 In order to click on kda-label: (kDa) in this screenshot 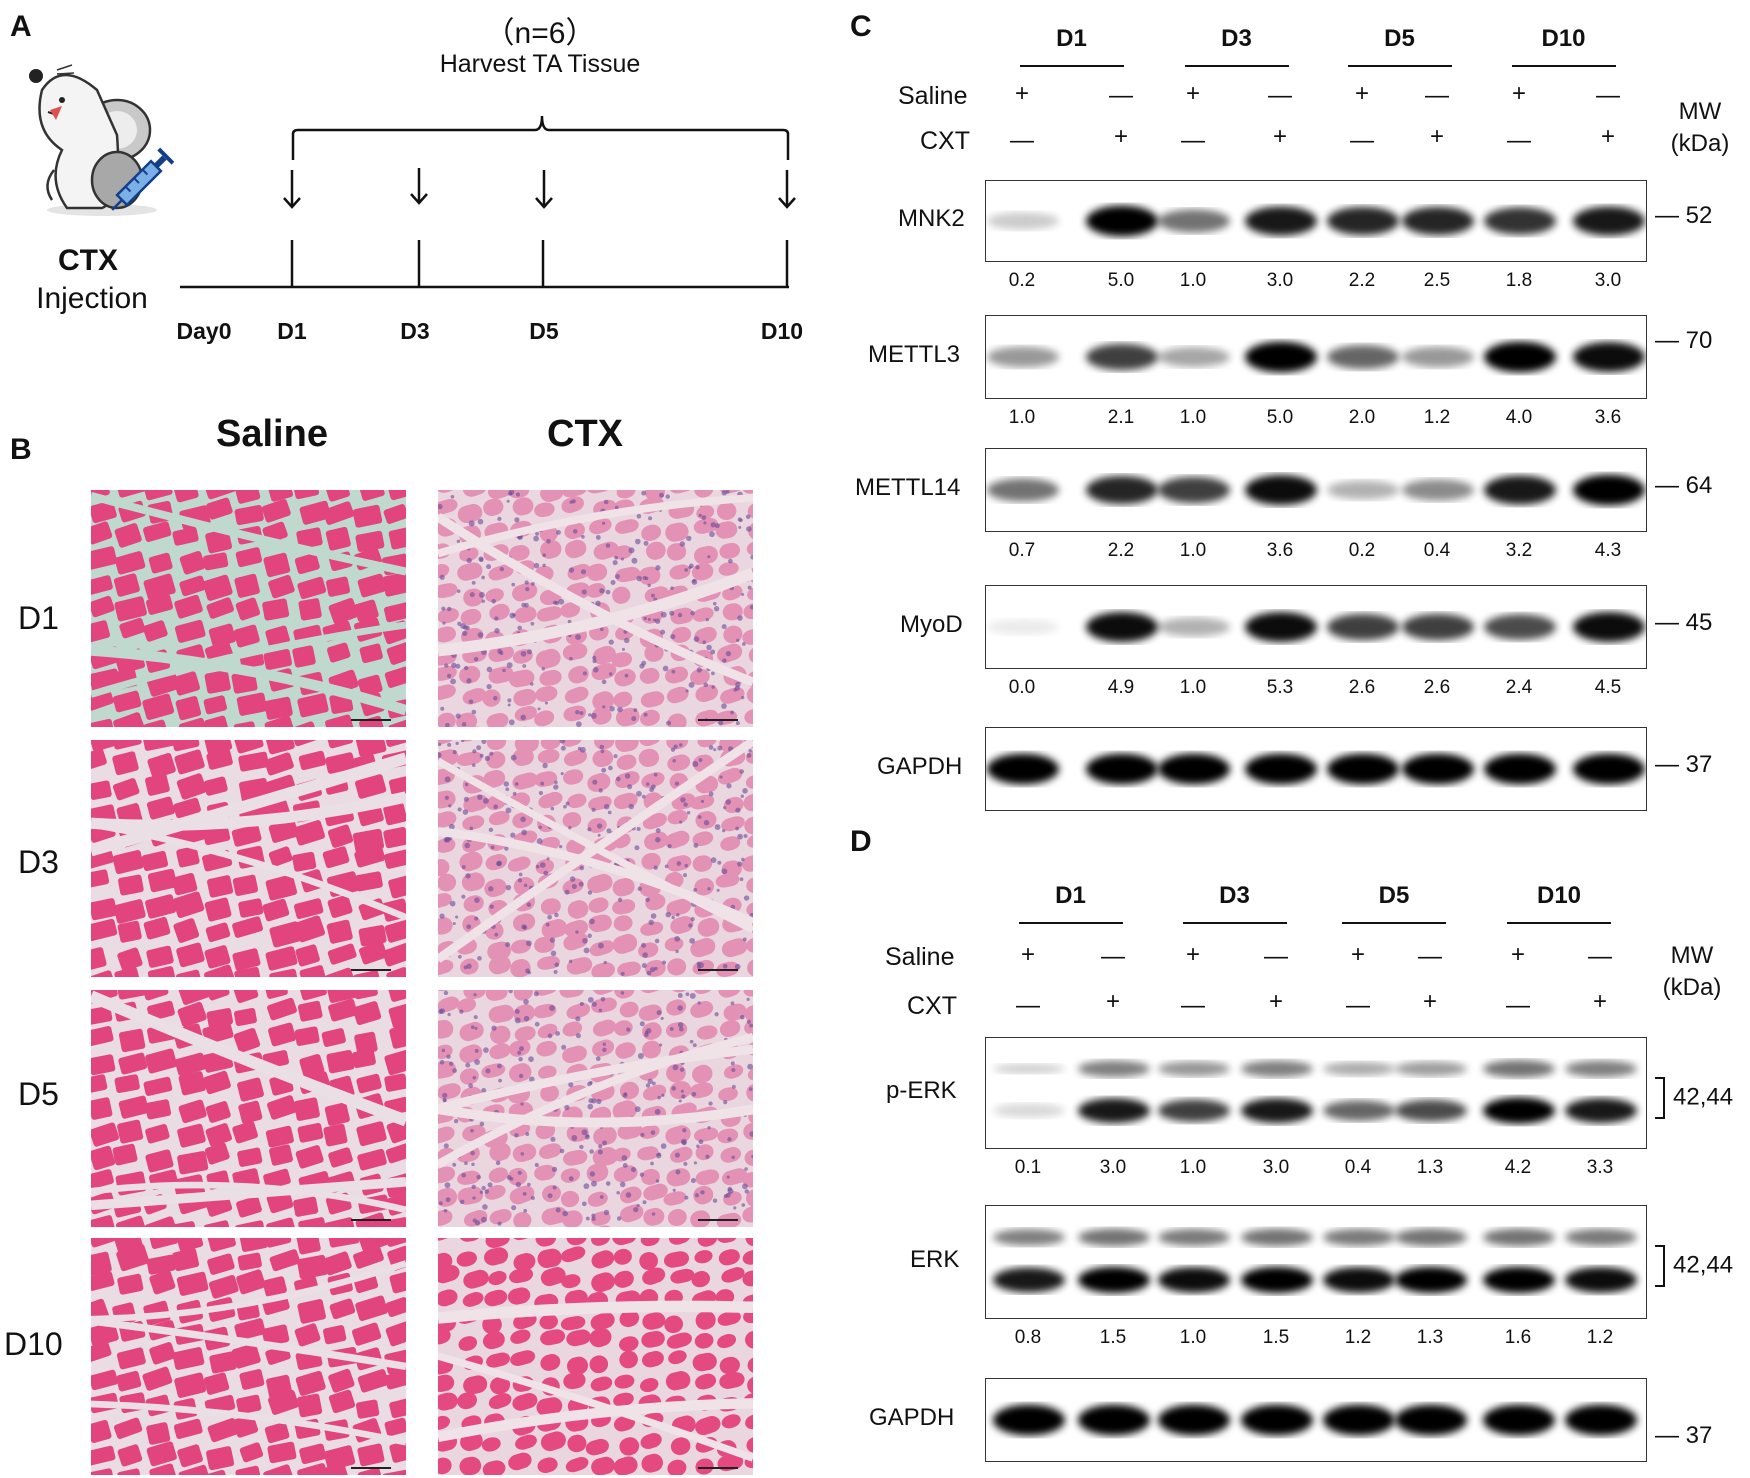, I will do `click(1700, 143)`.